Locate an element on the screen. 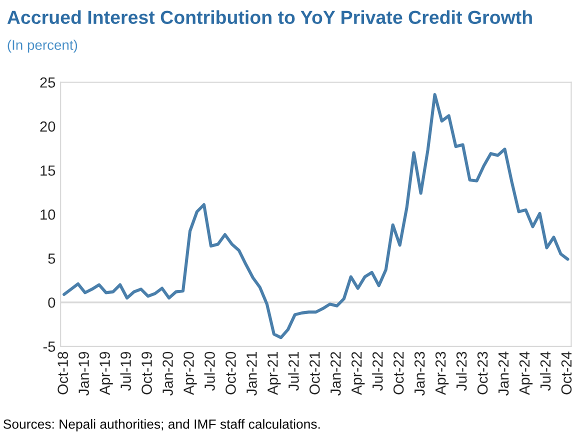 The height and width of the screenshot is (433, 577). y-tick-label: 5 is located at coordinates (52, 259).